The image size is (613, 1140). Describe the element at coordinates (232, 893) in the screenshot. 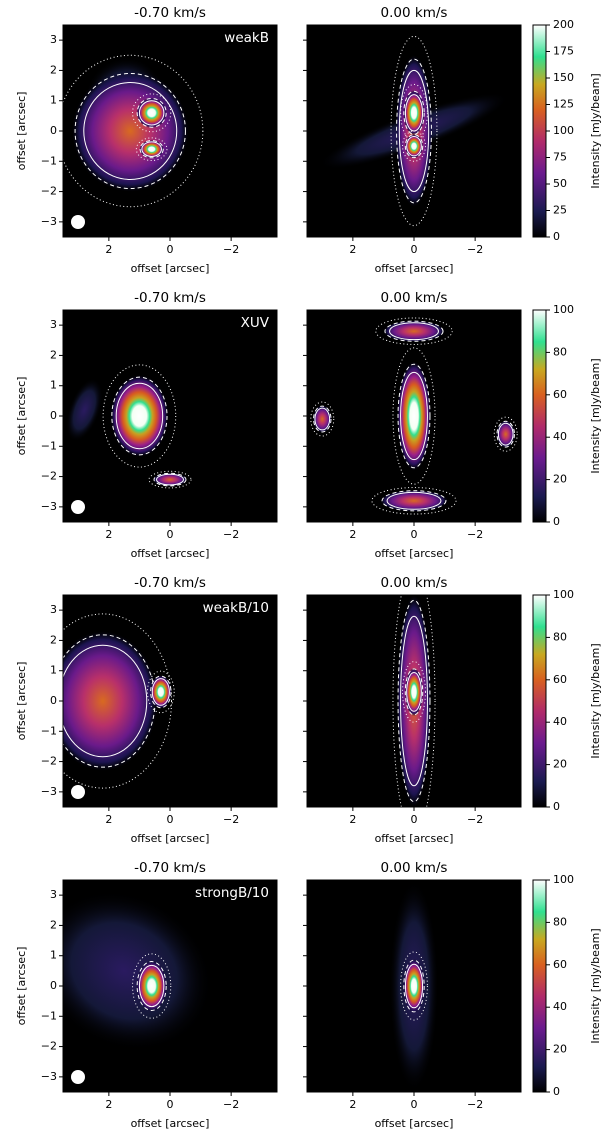

I see `panel-label: strongB/10` at that location.